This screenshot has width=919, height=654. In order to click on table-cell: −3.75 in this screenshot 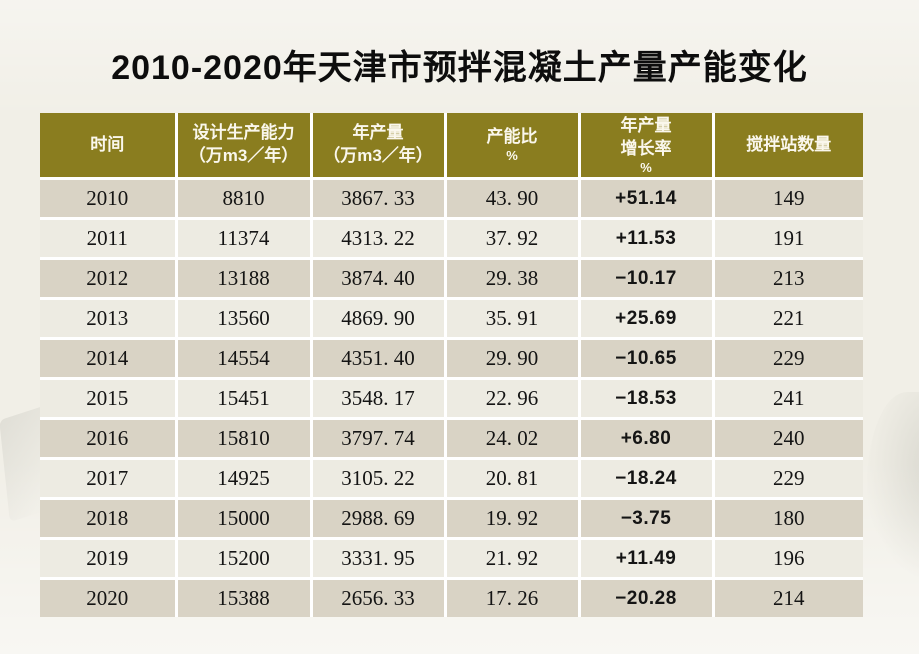, I will do `click(646, 518)`.